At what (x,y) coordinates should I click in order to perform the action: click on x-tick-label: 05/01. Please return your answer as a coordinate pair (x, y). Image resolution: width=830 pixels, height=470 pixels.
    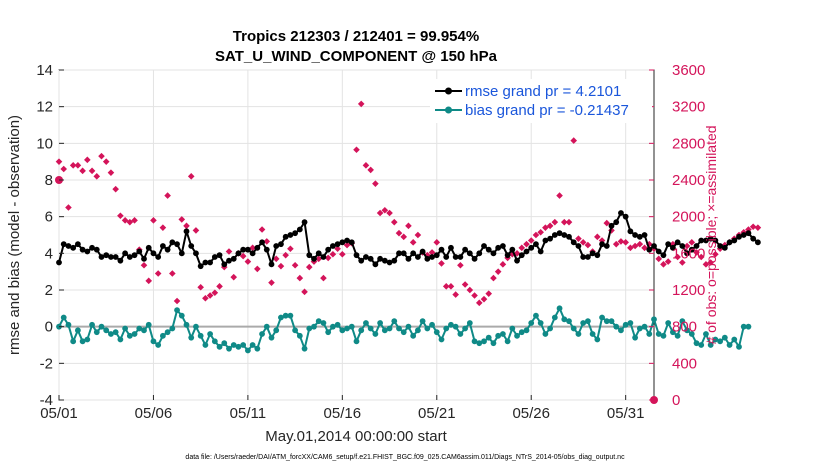
    Looking at the image, I should click on (59, 413).